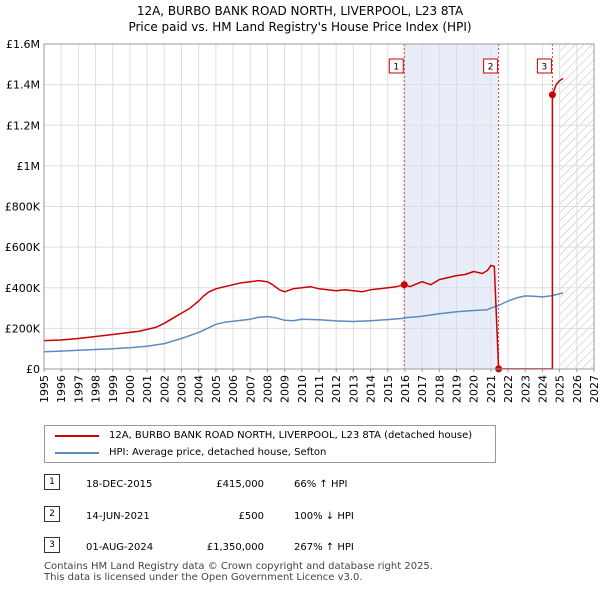  I want to click on x-tick-label: 2013, so click(353, 389).